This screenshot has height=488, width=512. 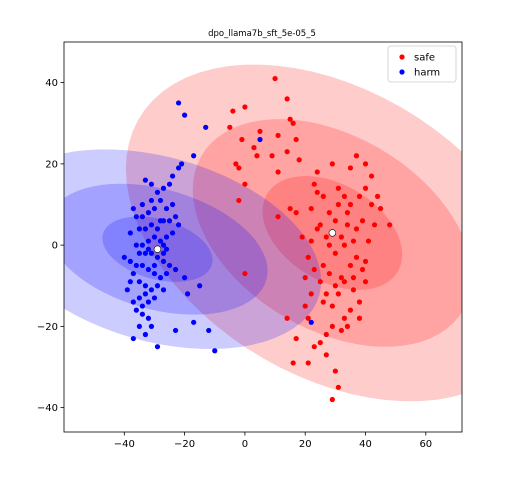 I want to click on legend-label-harm: harm, so click(x=427, y=73).